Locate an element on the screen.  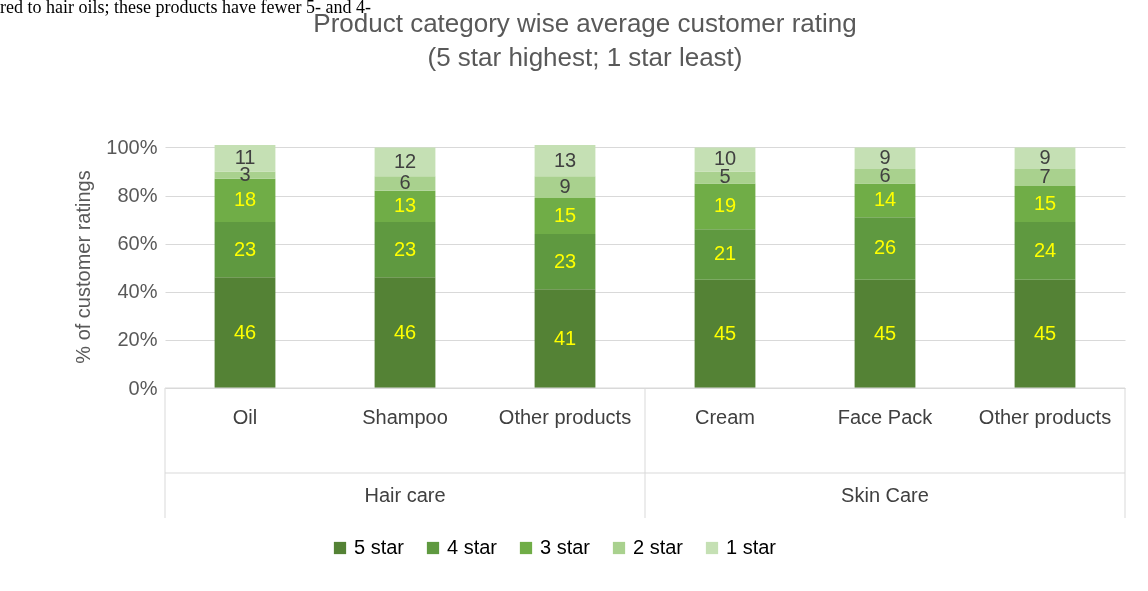
y-axis-title: % of customer ratings is located at coordinates (83, 267).